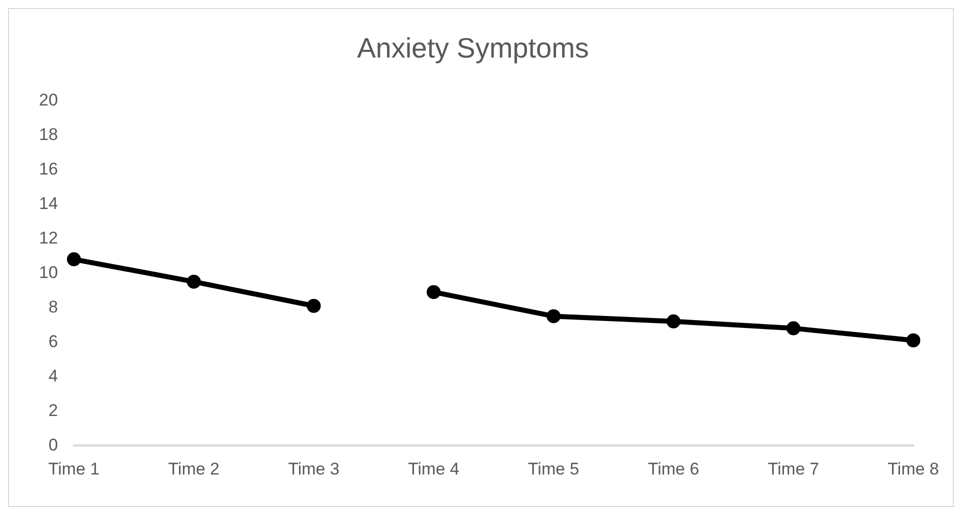 Image resolution: width=954 pixels, height=507 pixels. Describe the element at coordinates (53, 306) in the screenshot. I see `y-tick-label: 8` at that location.